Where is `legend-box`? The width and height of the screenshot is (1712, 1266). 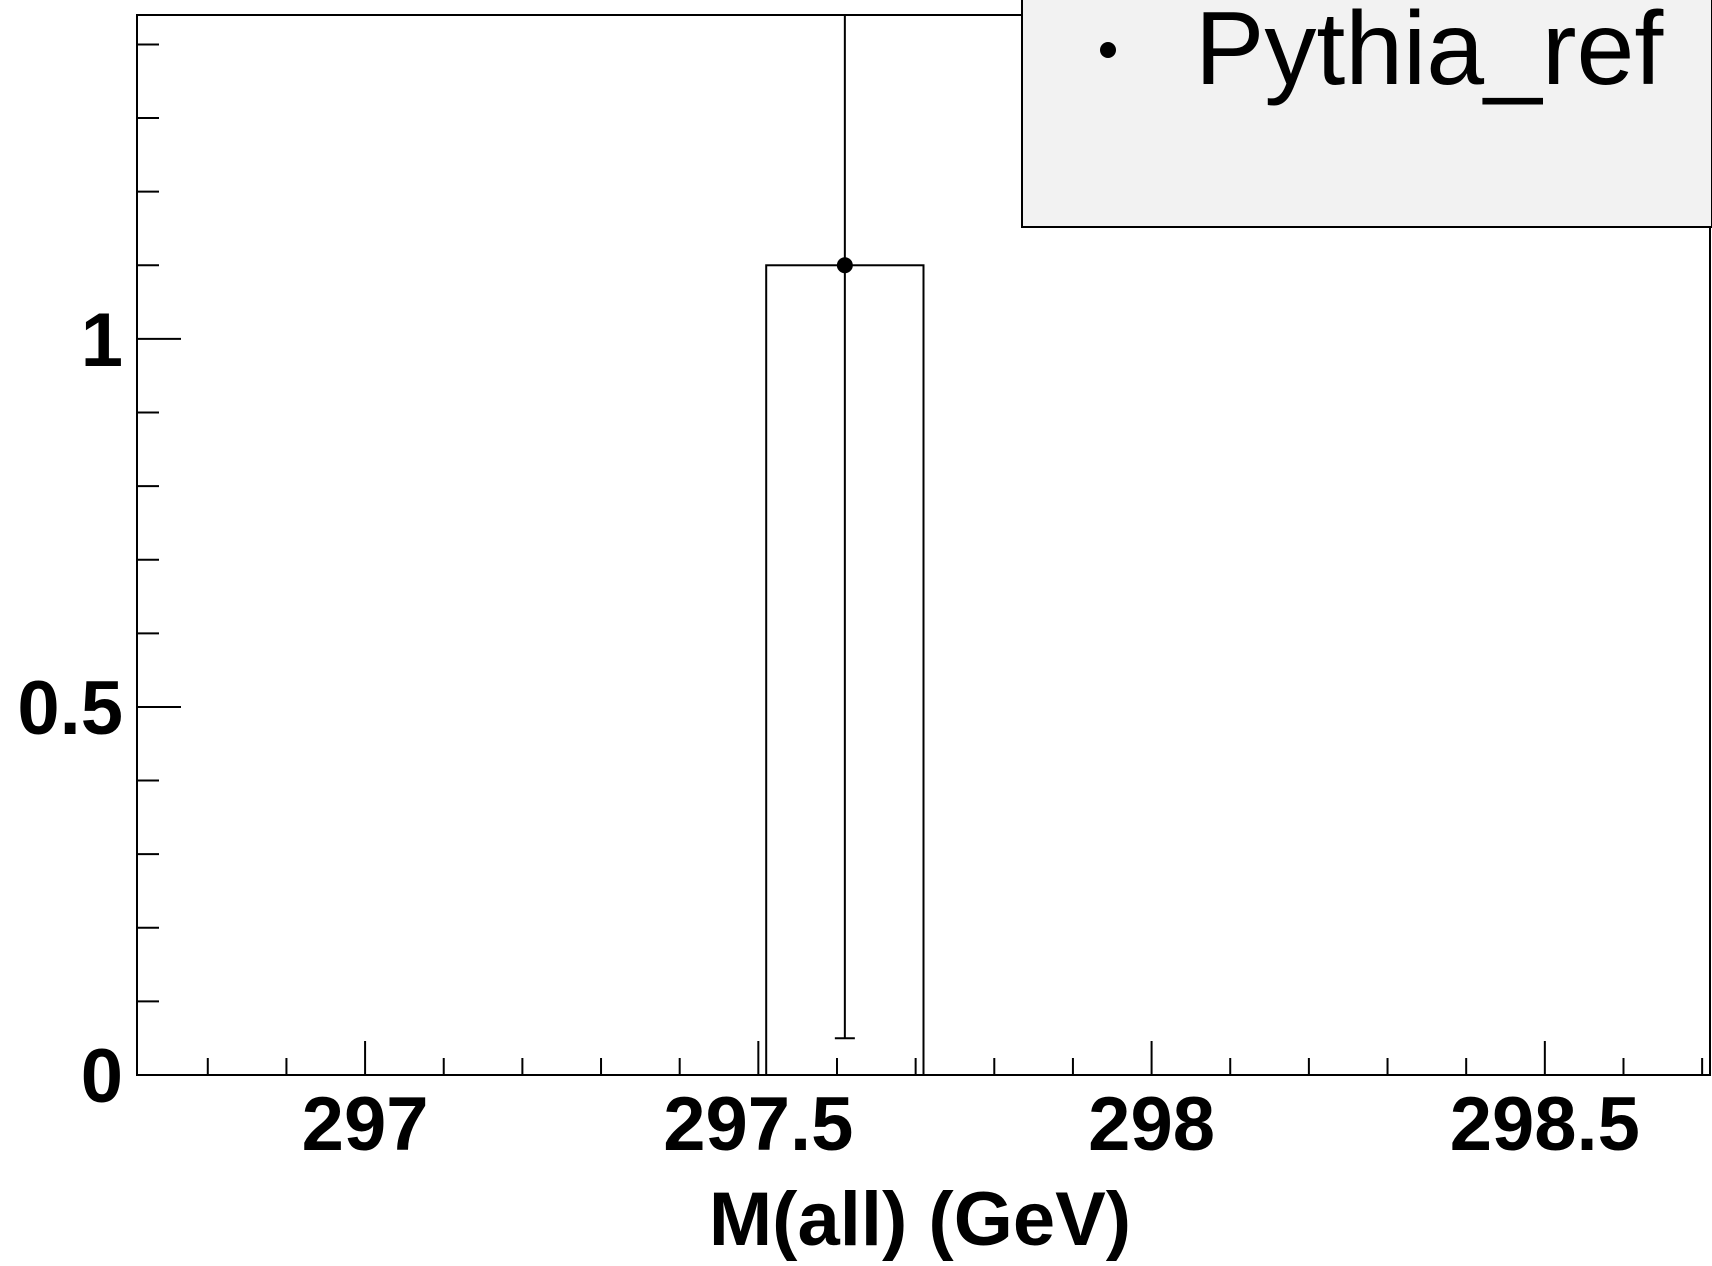 legend-box is located at coordinates (1366, 114).